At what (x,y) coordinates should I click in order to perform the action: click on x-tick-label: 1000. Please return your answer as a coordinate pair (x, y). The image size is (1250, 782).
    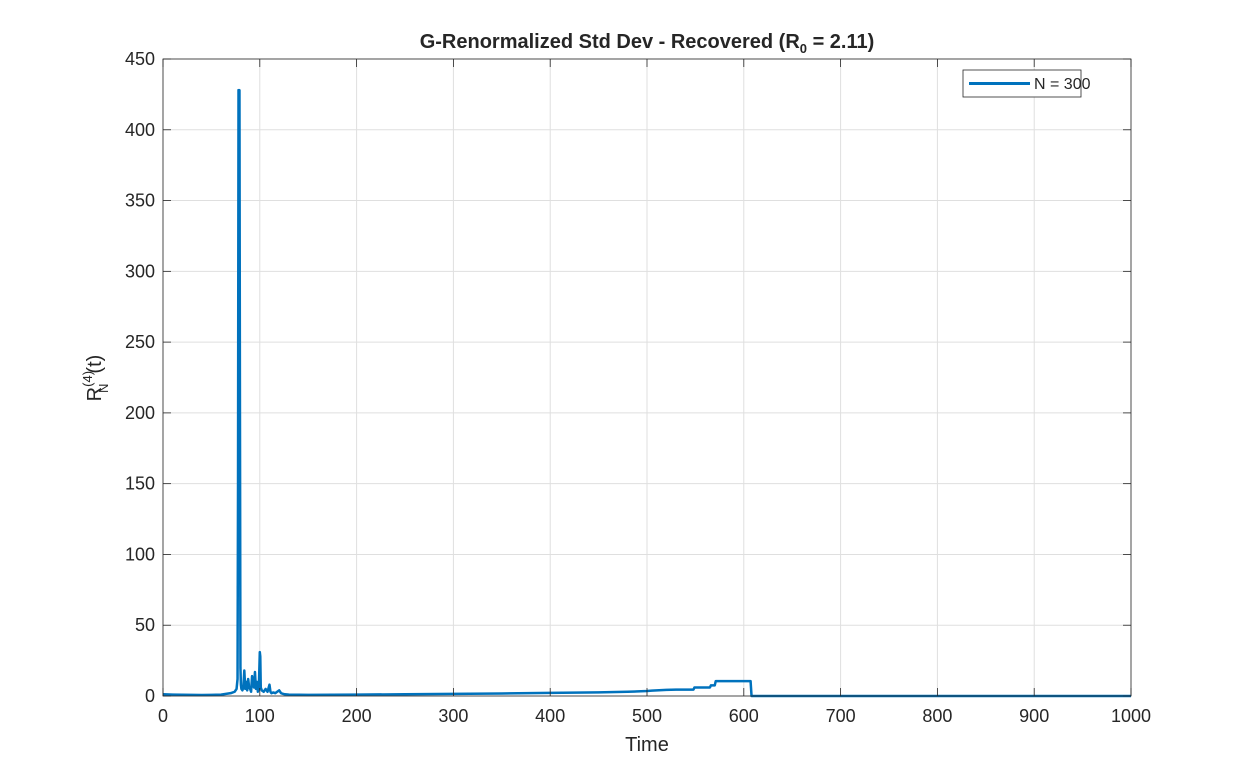
    Looking at the image, I should click on (1131, 716).